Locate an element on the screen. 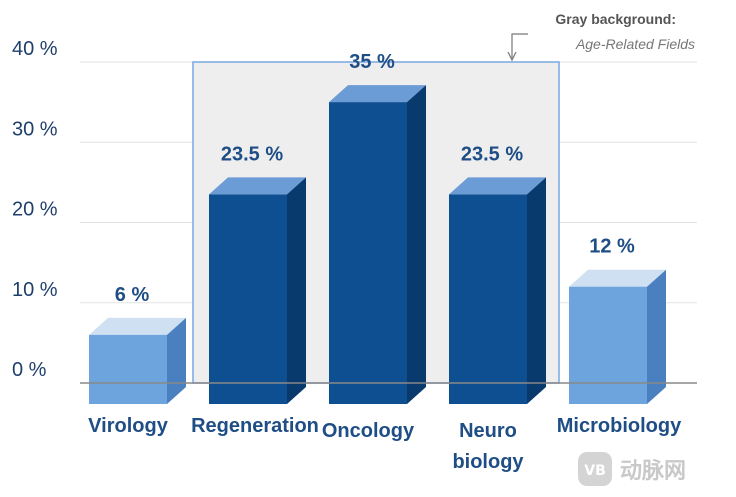 Image resolution: width=736 pixels, height=497 pixels. watermark-logo-icon is located at coordinates (595, 469).